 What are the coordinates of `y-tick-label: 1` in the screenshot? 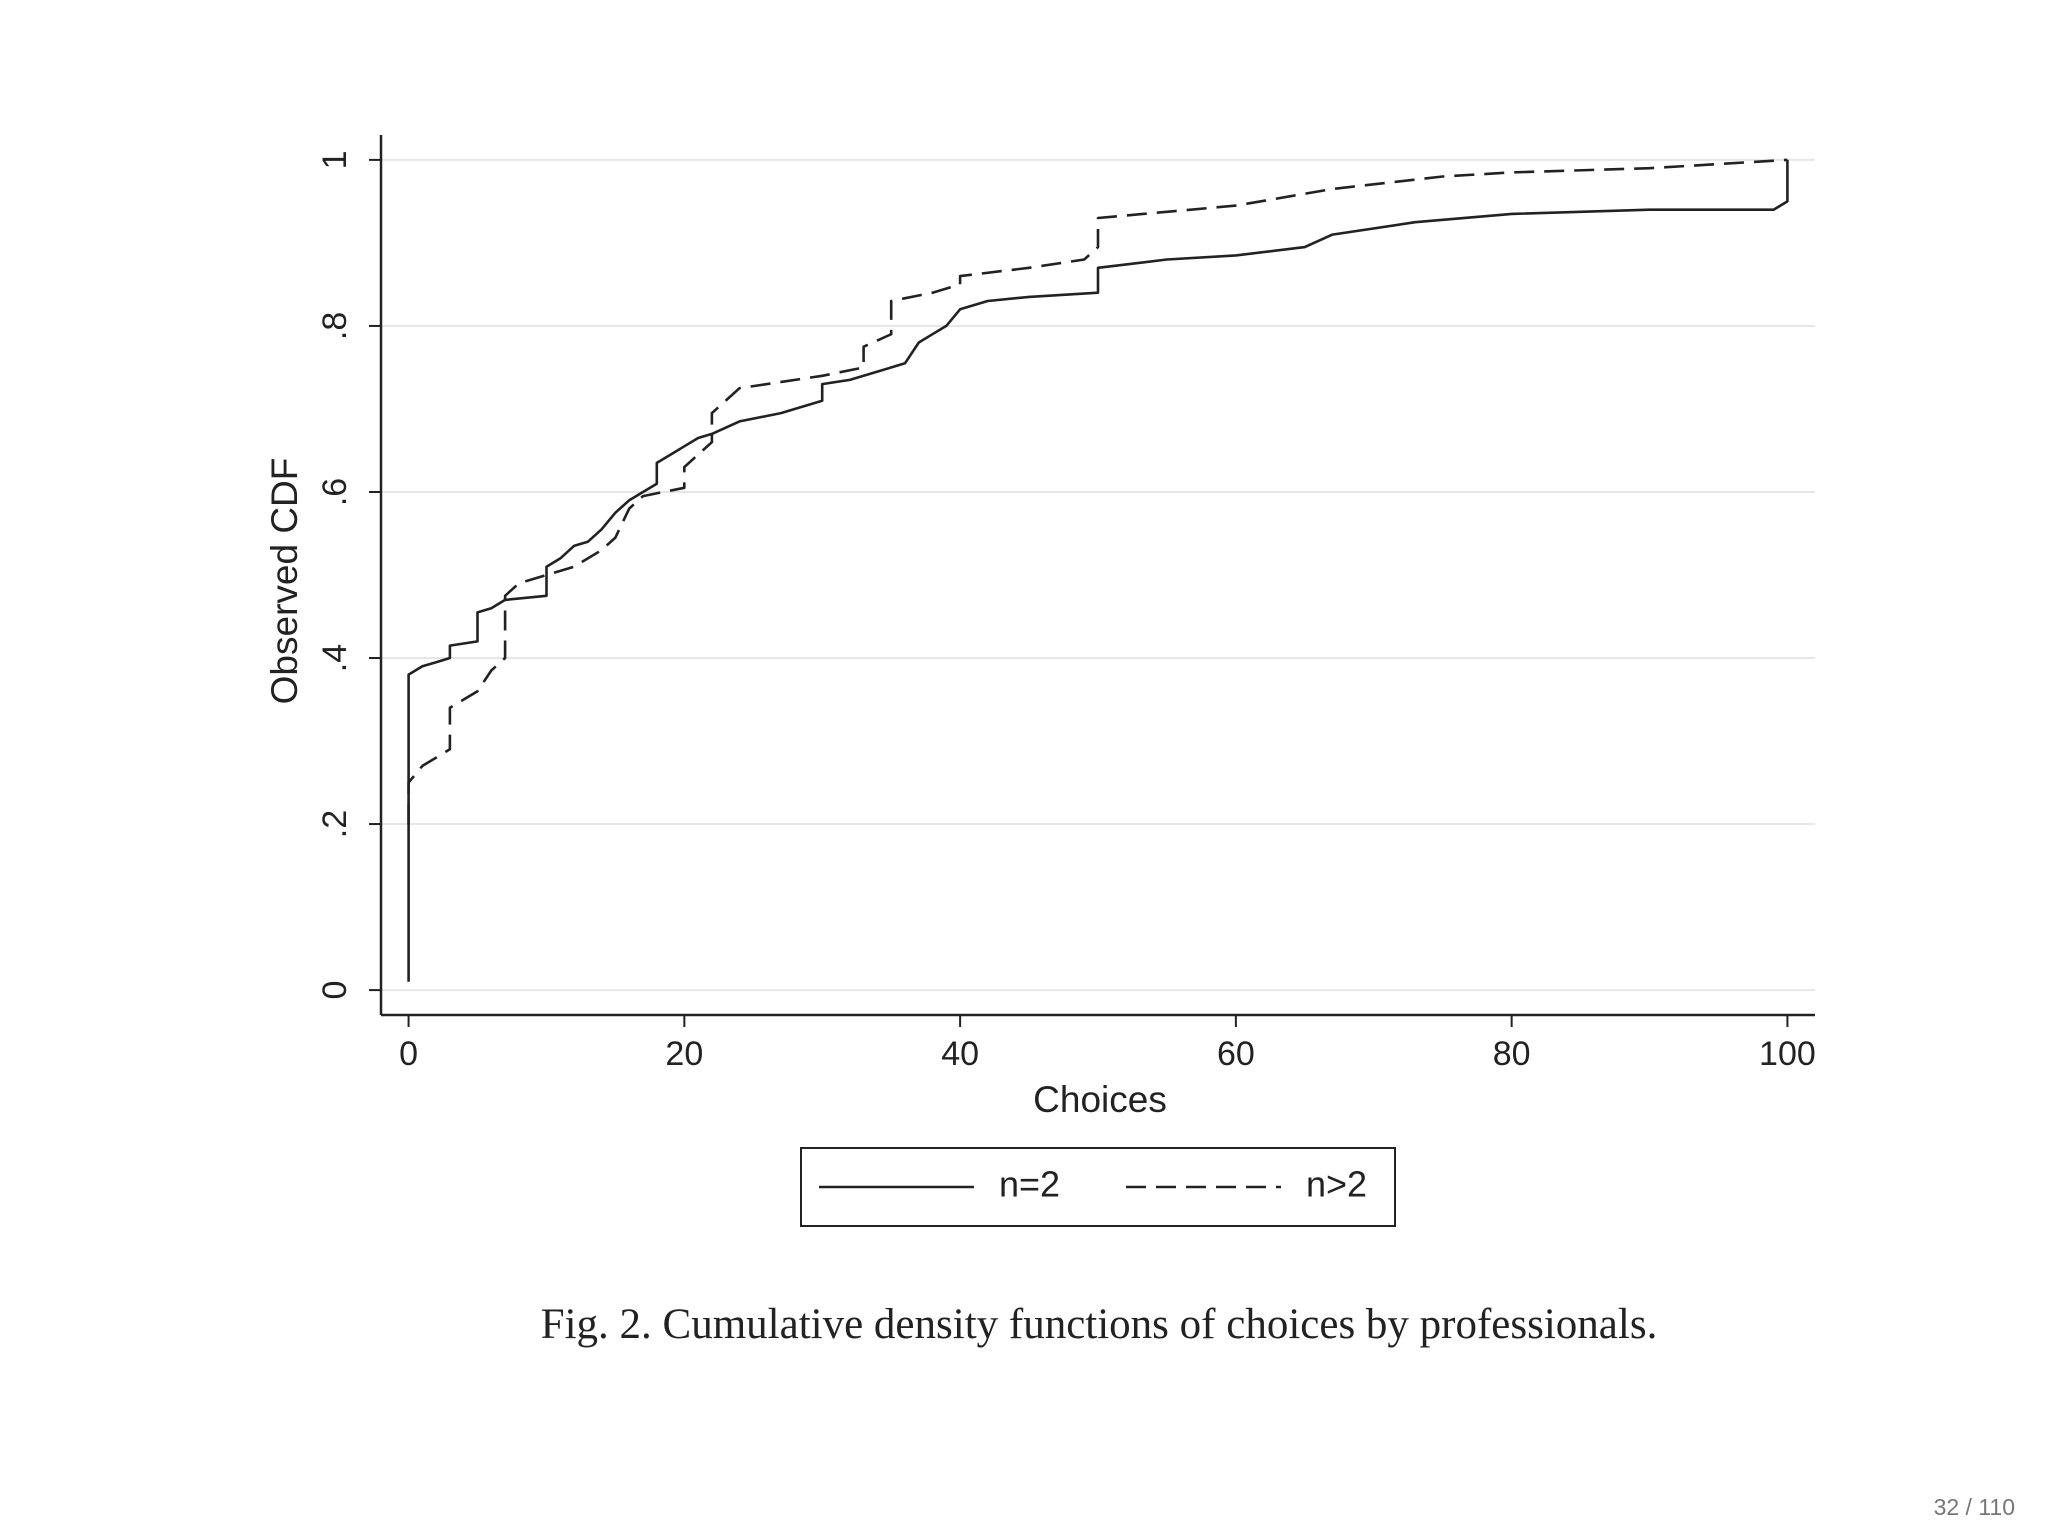 It's located at (335, 159).